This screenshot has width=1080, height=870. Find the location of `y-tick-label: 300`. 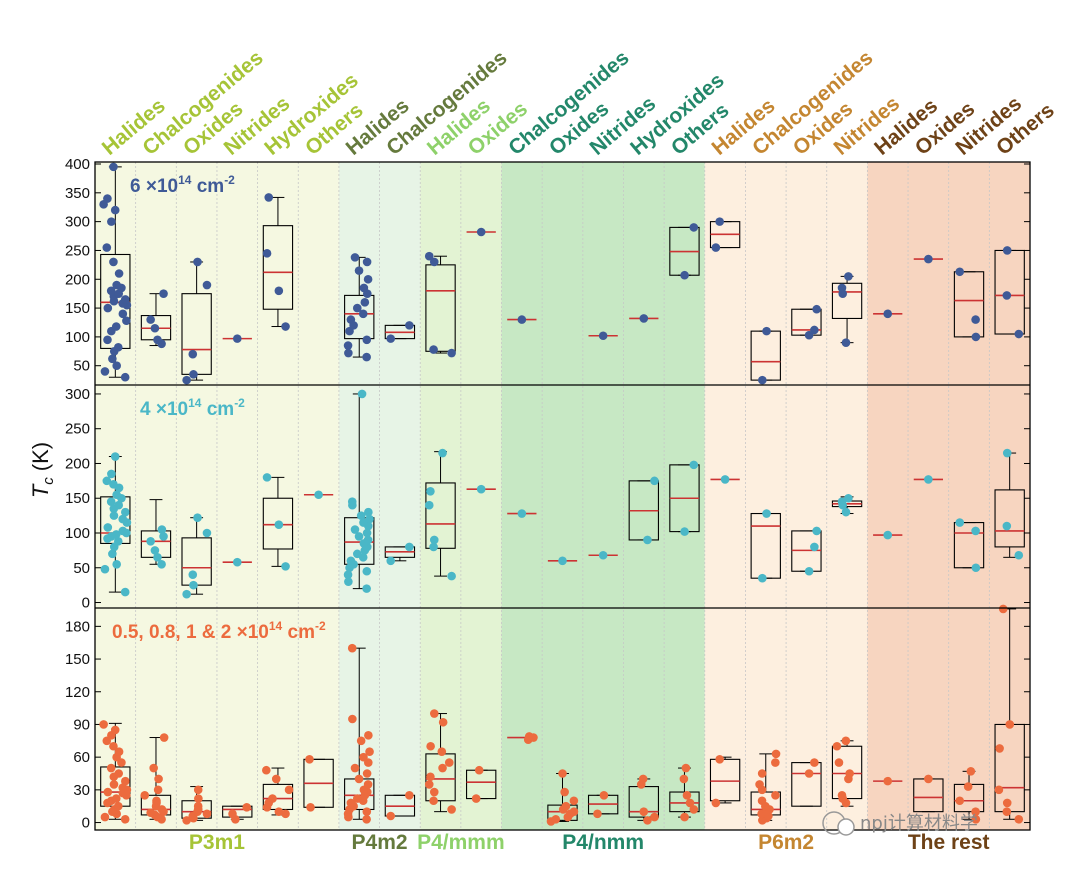

y-tick-label: 300 is located at coordinates (77, 394).